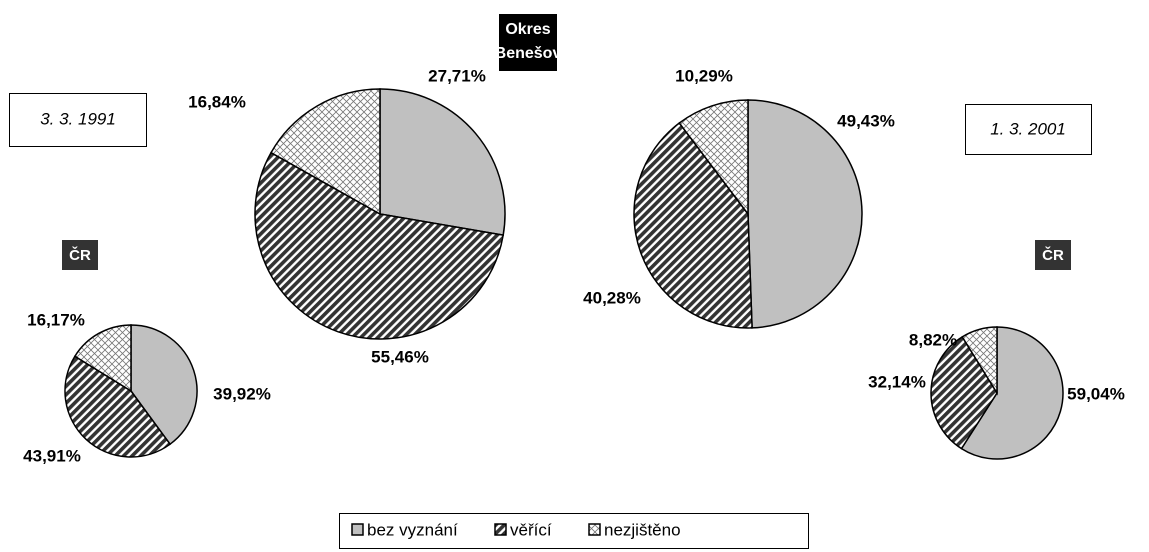 The height and width of the screenshot is (552, 1149). What do you see at coordinates (866, 120) in the screenshot?
I see `data-label: 49,43%` at bounding box center [866, 120].